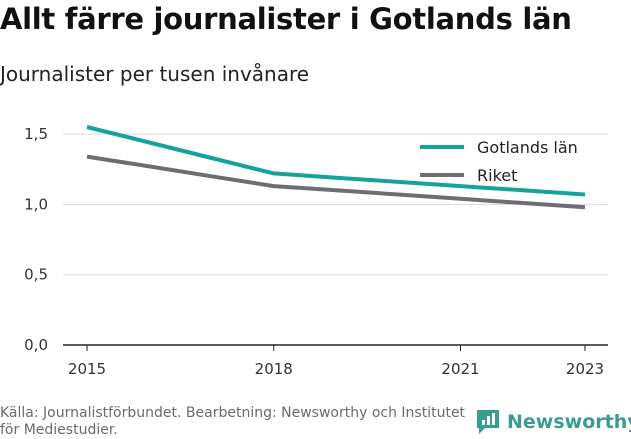 Image resolution: width=631 pixels, height=439 pixels. Describe the element at coordinates (569, 422) in the screenshot. I see `logo-text: Newsworthy` at that location.